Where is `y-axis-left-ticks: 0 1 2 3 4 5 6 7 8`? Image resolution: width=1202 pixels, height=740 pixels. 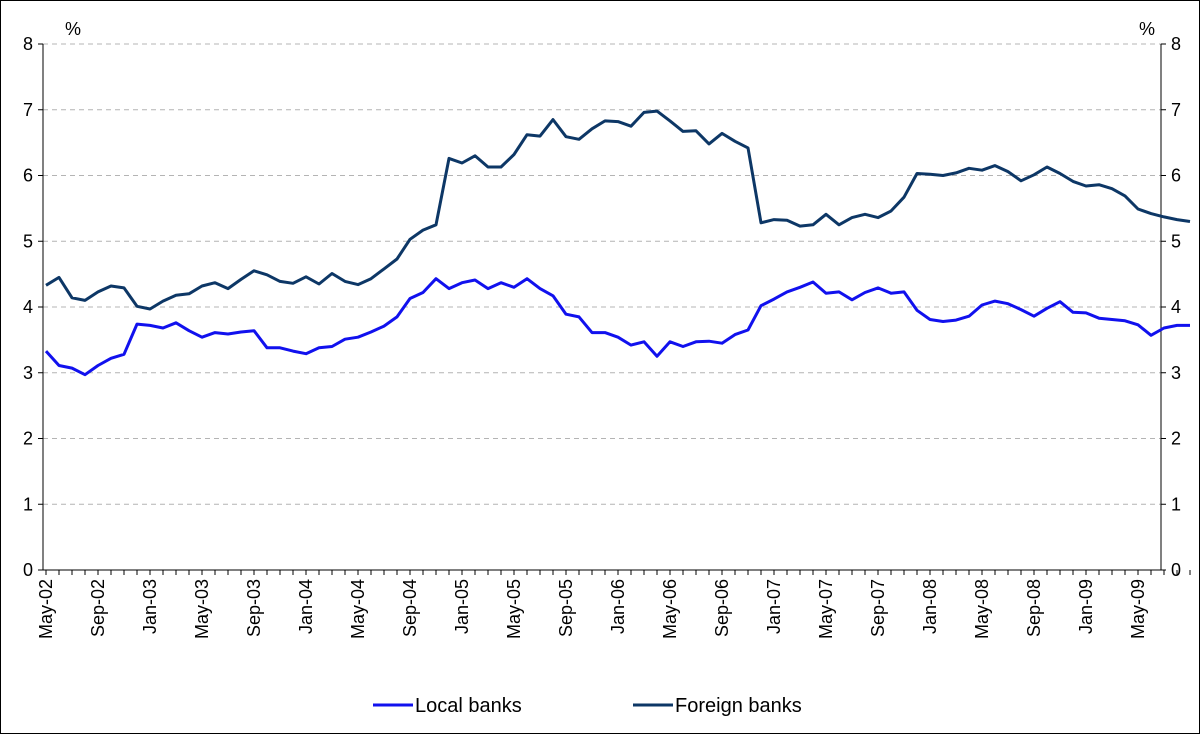 y-axis-left-ticks: 0 1 2 3 4 5 6 7 8 is located at coordinates (33, 307).